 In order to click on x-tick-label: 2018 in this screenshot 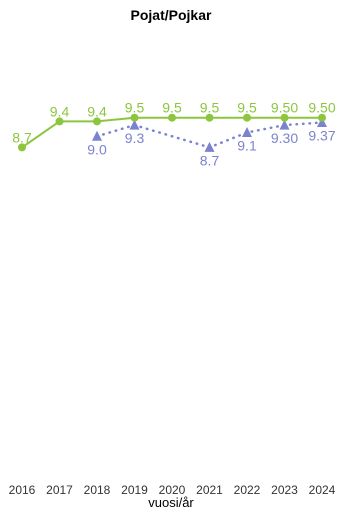, I will do `click(97, 490)`.